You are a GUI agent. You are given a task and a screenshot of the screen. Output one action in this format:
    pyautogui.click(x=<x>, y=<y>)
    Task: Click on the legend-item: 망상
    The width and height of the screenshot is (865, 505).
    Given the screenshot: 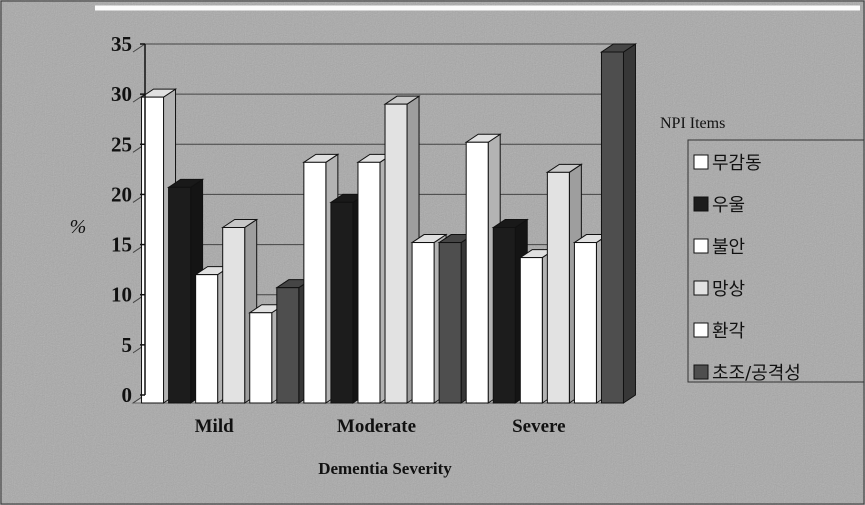 What is the action you would take?
    pyautogui.click(x=719, y=289)
    